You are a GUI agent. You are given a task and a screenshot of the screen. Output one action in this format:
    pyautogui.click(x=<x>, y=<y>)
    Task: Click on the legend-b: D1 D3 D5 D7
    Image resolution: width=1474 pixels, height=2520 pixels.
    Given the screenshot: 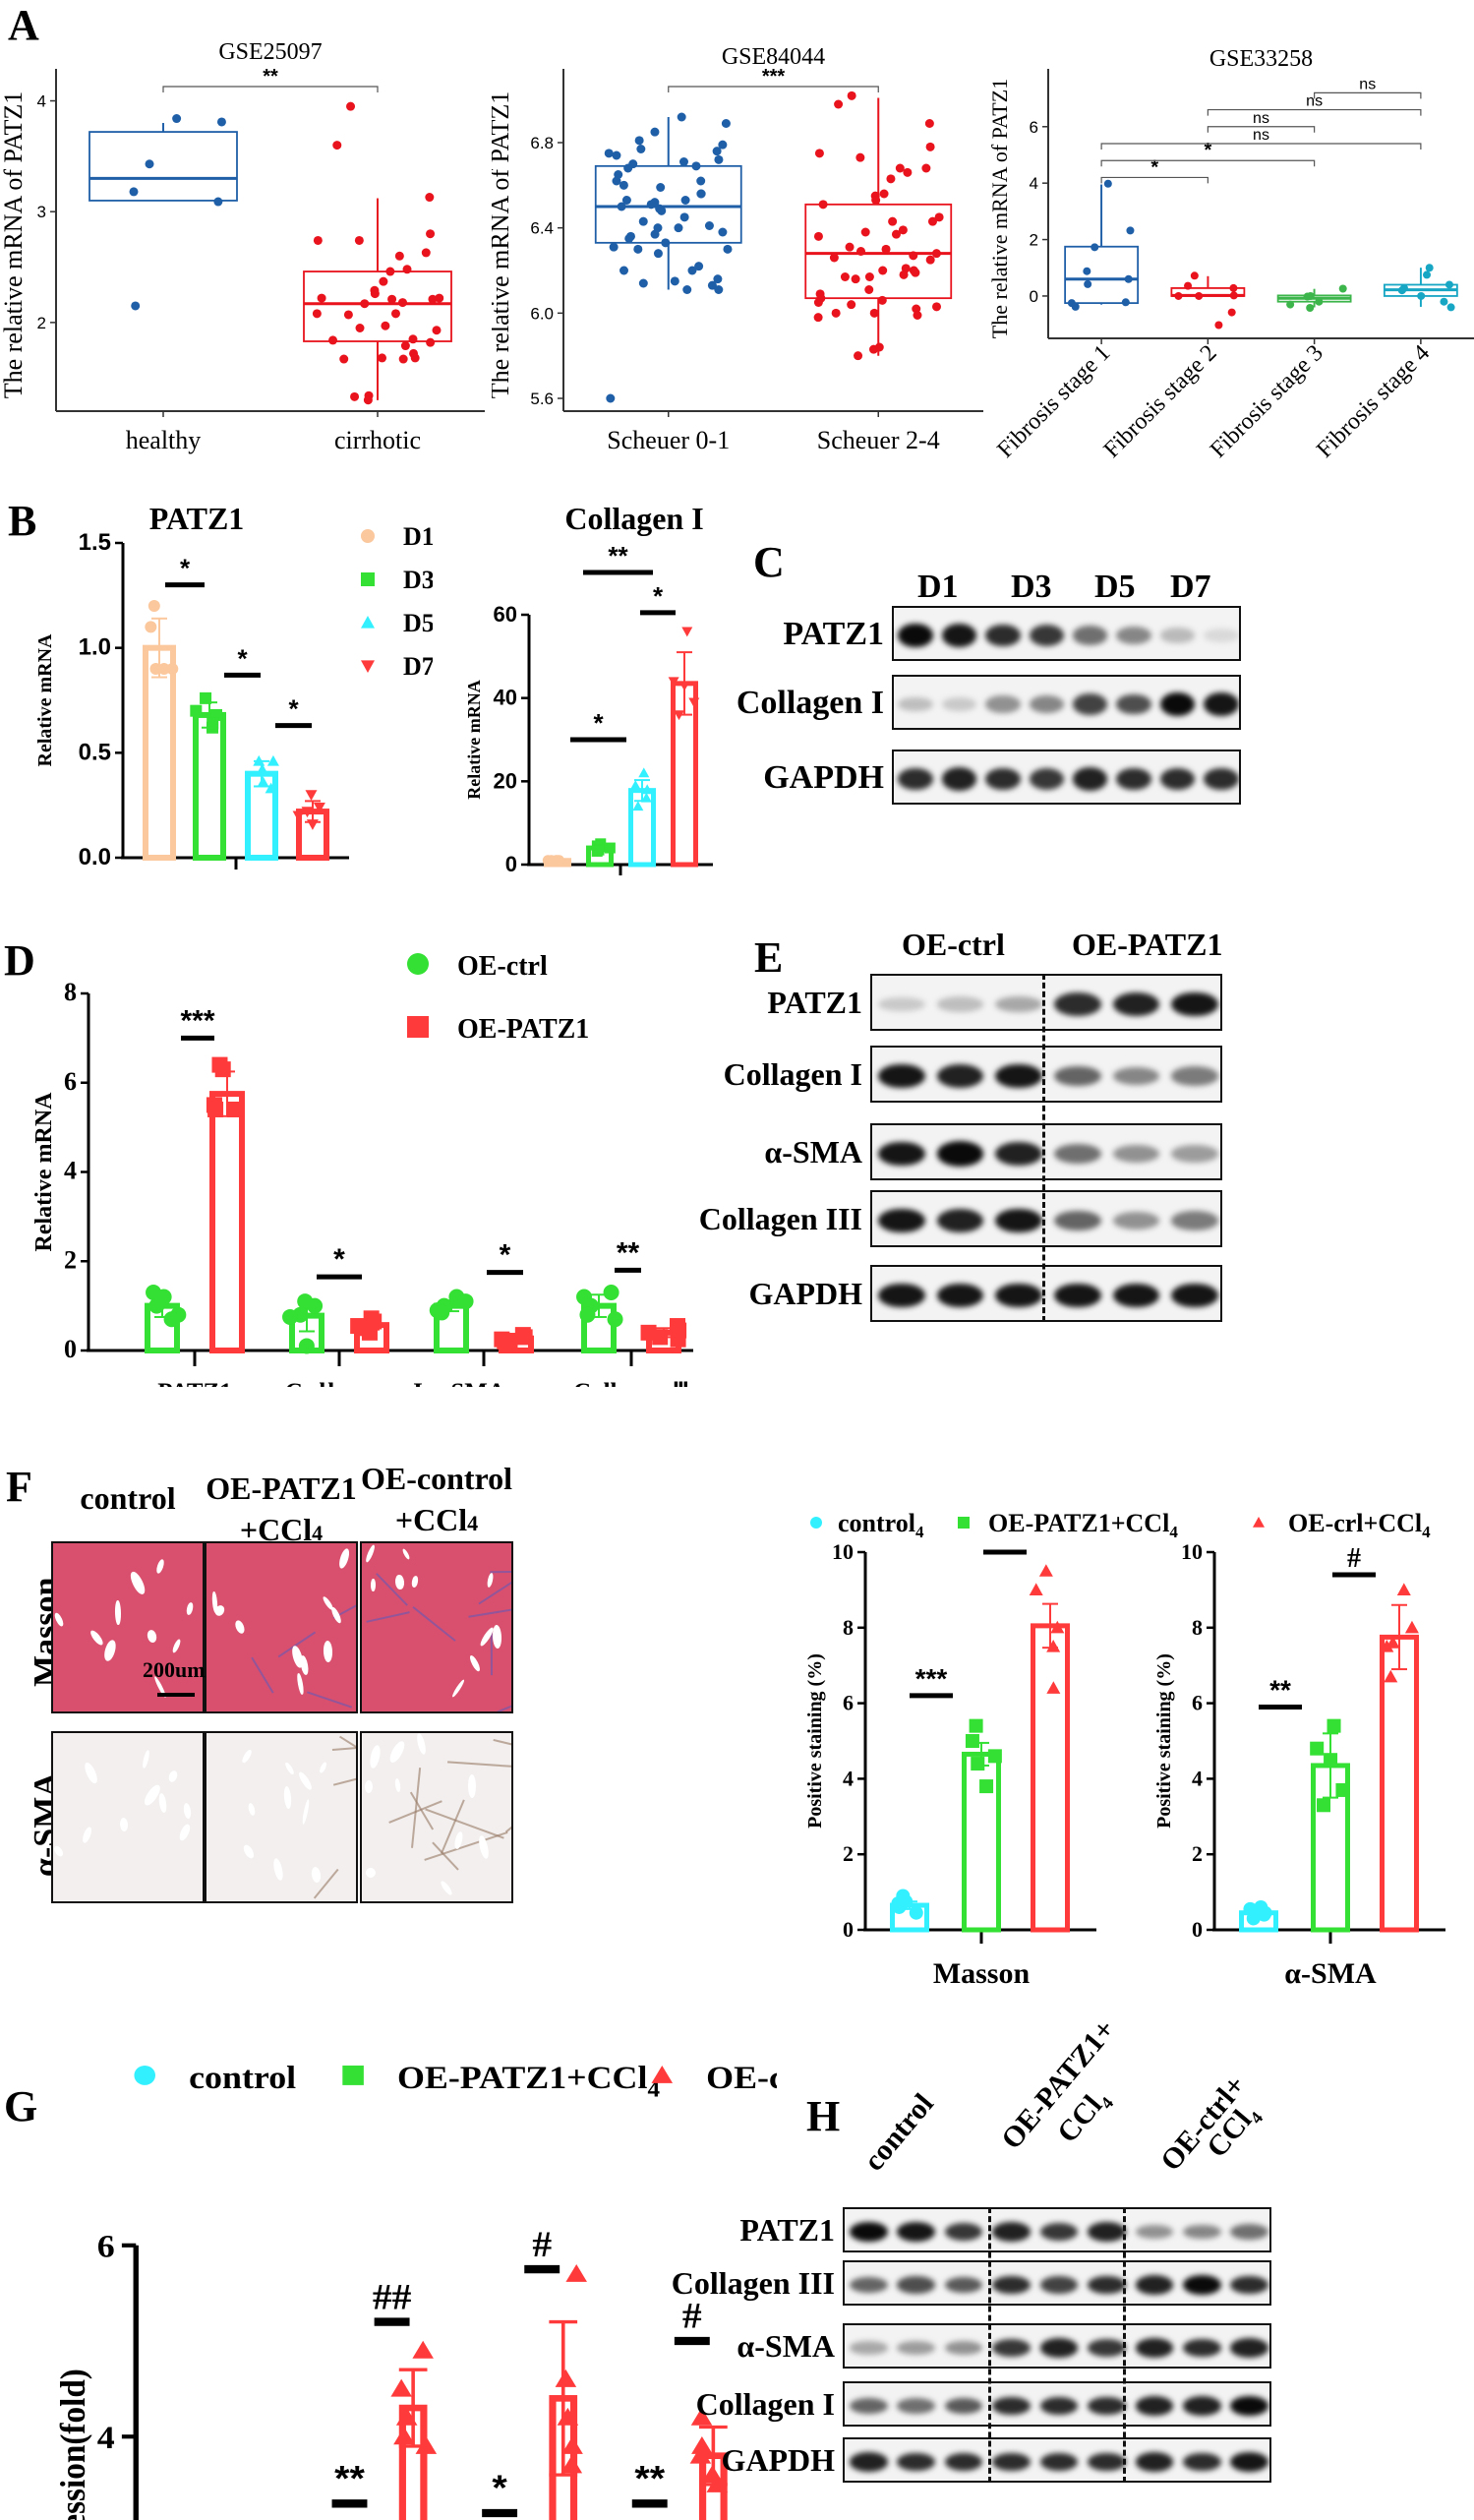 What is the action you would take?
    pyautogui.click(x=397, y=601)
    